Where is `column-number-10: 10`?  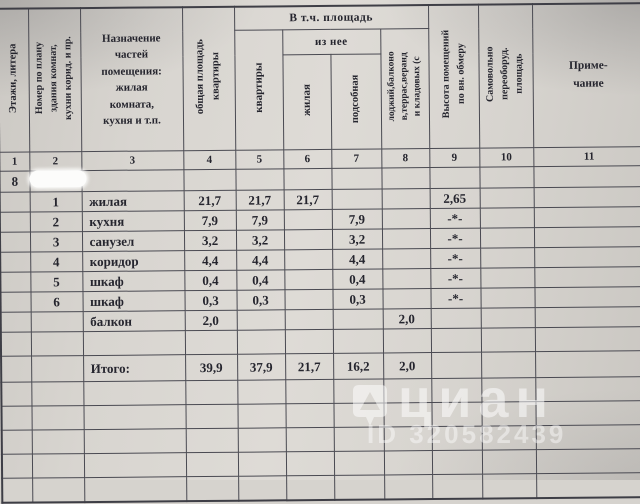
column-number-10: 10 is located at coordinates (506, 157).